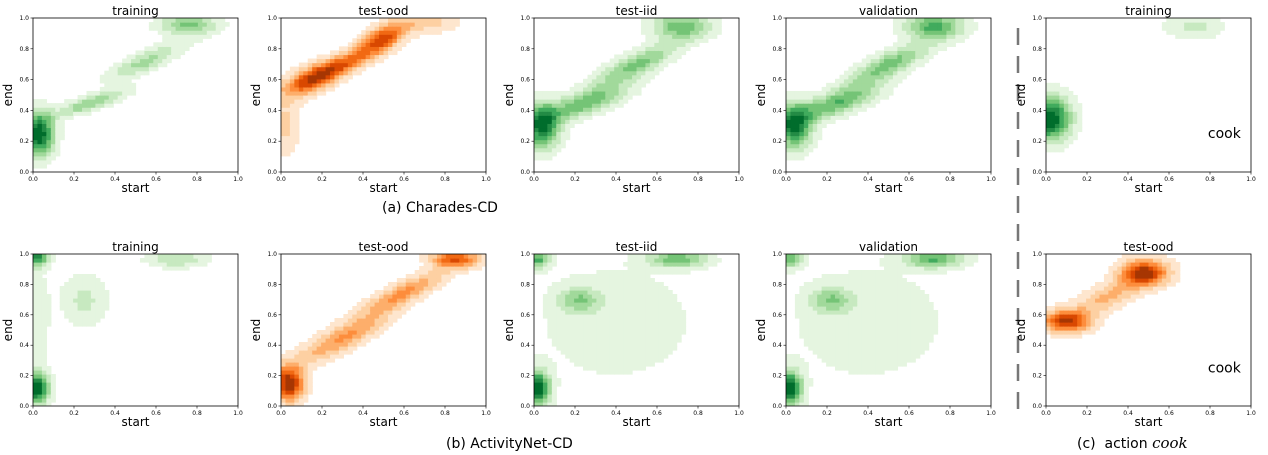 This screenshot has width=1268, height=455. What do you see at coordinates (888, 11) in the screenshot?
I see `chart-title: validation` at bounding box center [888, 11].